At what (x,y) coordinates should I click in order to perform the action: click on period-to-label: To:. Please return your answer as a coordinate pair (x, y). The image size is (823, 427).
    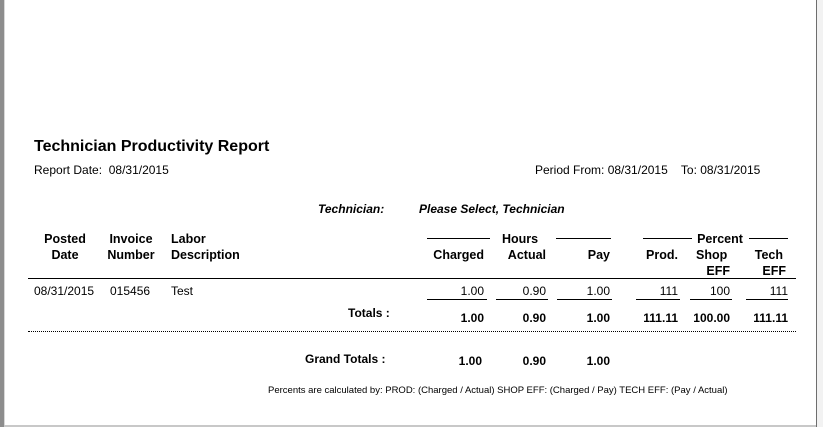
    Looking at the image, I should click on (688, 170).